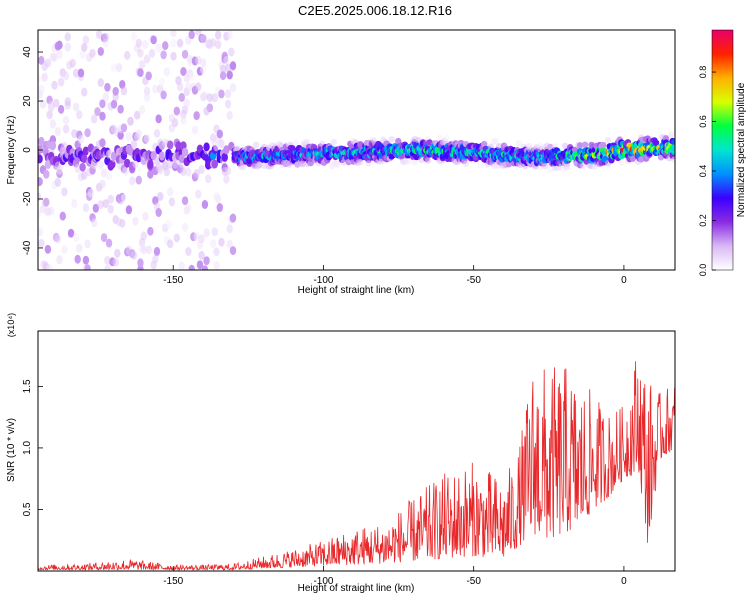  I want to click on heatmap-x-tick-label: -150, so click(173, 280).